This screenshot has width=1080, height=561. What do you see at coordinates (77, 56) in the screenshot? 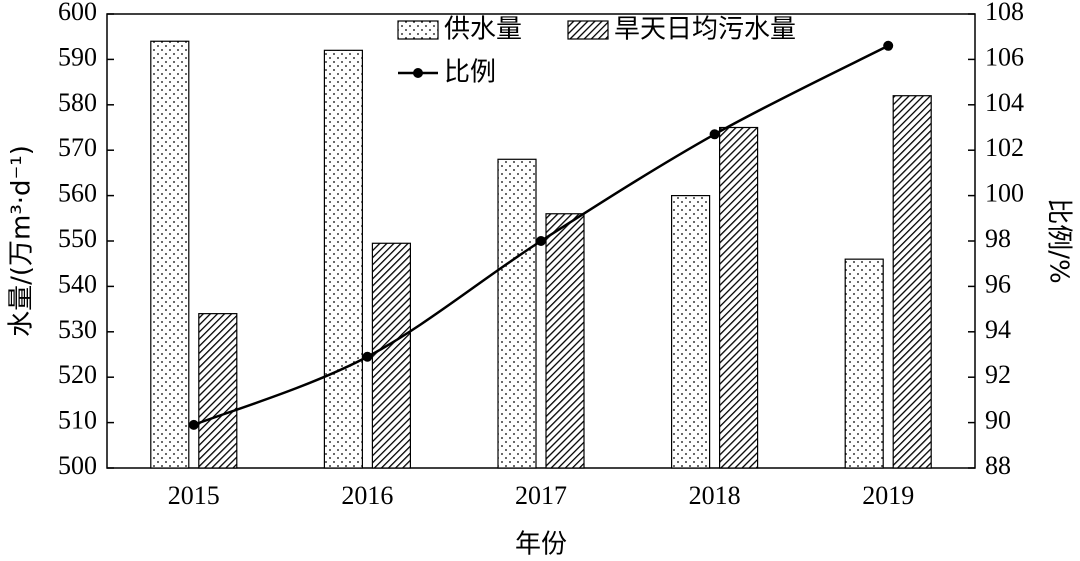
I see `y-tick-label: 590` at bounding box center [77, 56].